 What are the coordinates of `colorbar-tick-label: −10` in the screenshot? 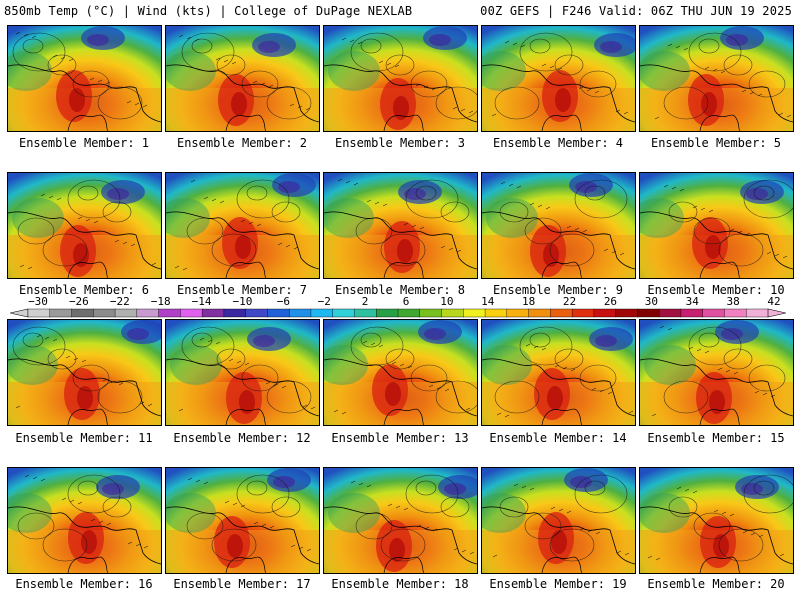 It's located at (242, 301).